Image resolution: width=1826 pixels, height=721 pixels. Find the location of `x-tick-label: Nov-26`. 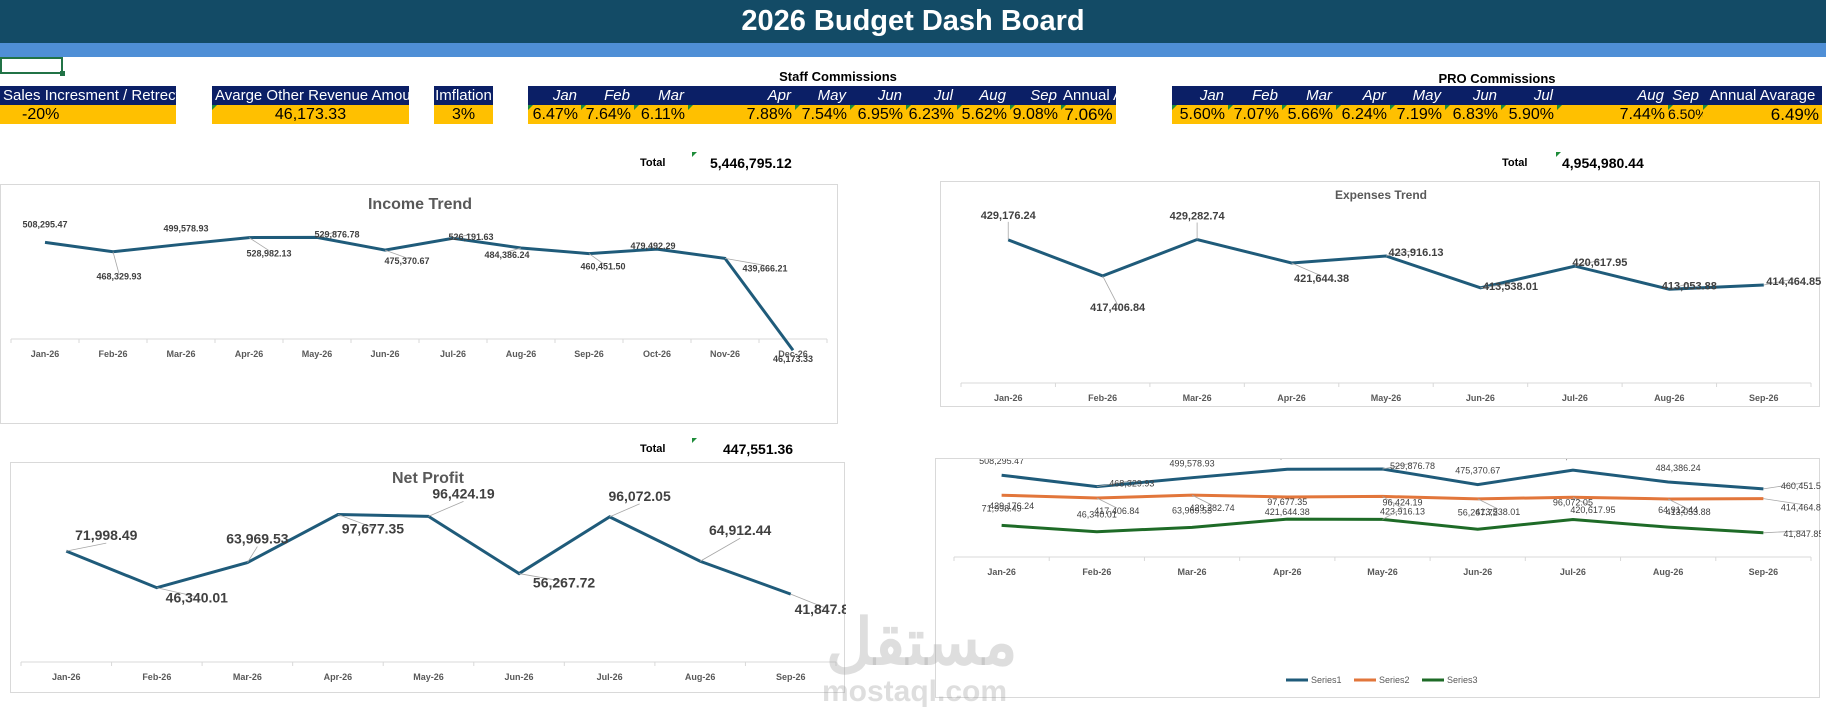

x-tick-label: Nov-26 is located at coordinates (725, 354).